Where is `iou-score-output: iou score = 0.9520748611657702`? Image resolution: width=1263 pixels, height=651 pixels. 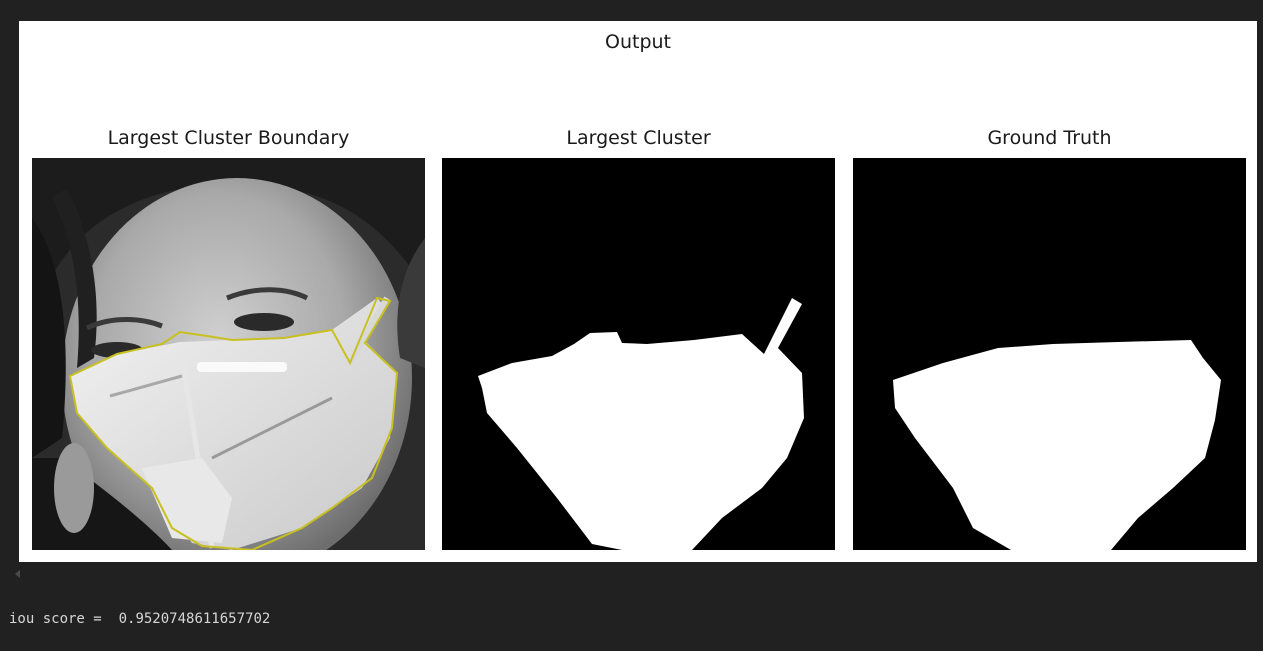 iou-score-output: iou score = 0.9520748611657702 is located at coordinates (139, 619).